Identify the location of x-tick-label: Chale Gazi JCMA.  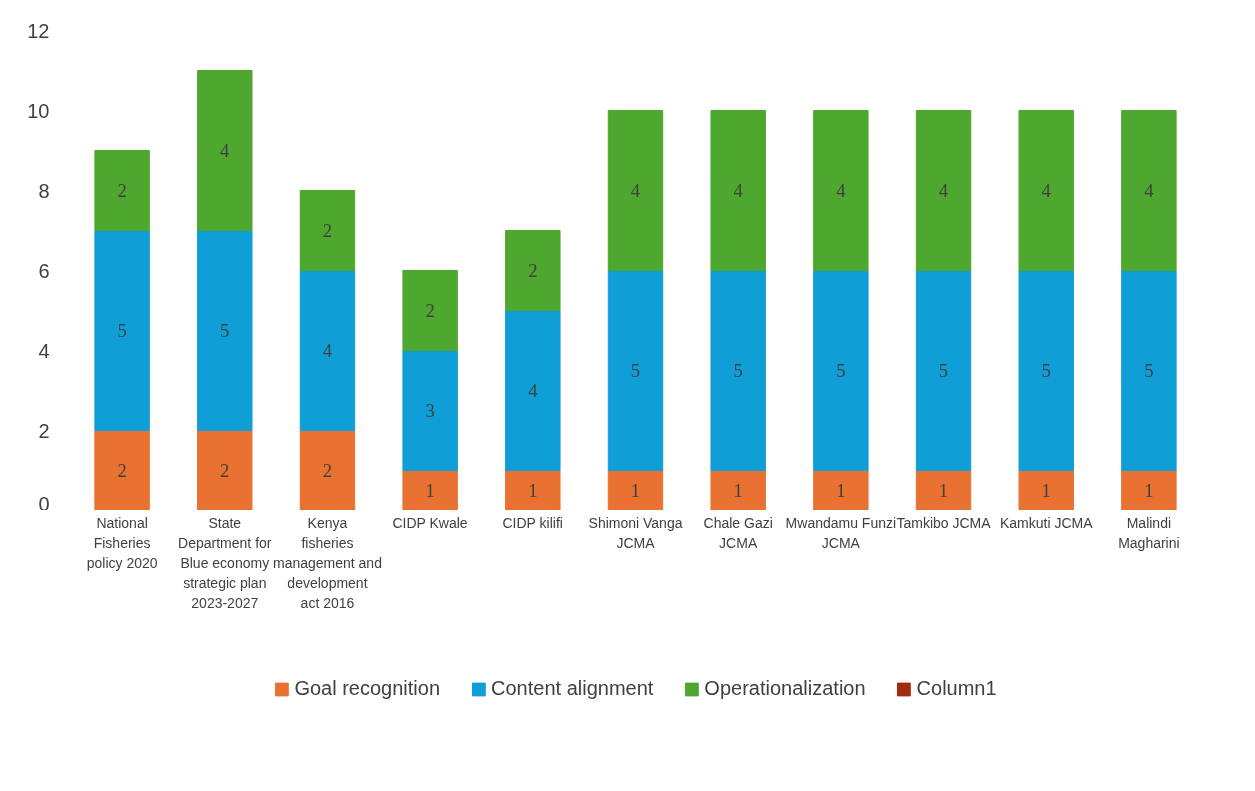
(738, 532).